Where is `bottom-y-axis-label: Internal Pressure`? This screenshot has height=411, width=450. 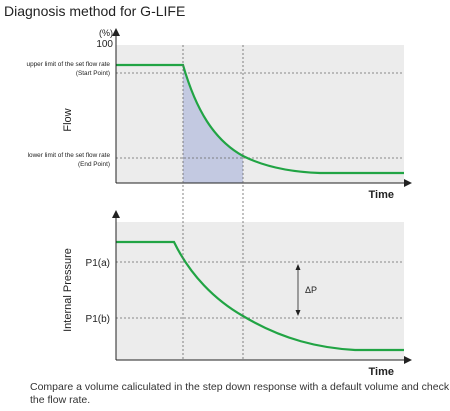
bottom-y-axis-label: Internal Pressure is located at coordinates (68, 290).